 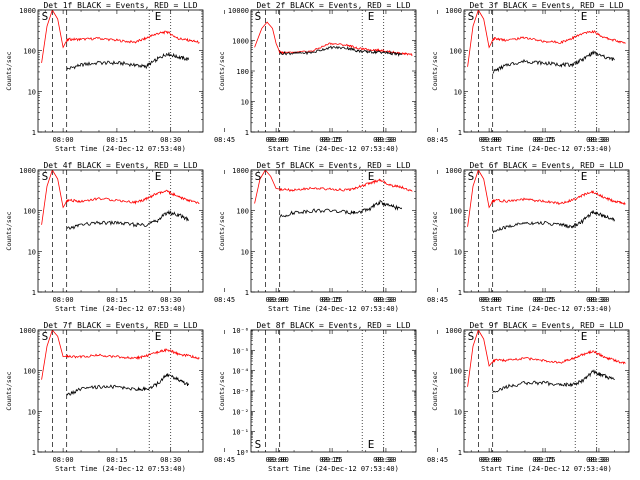 I want to click on chart-title: Det 2f BLACK = Events, RED = LLD, so click(x=333, y=5).